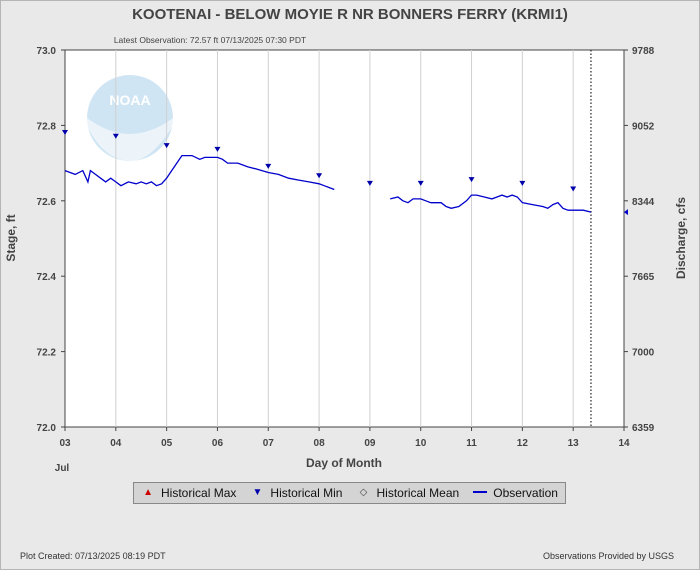 This screenshot has height=570, width=700. Describe the element at coordinates (643, 51) in the screenshot. I see `y2-tick-label: 9788` at that location.